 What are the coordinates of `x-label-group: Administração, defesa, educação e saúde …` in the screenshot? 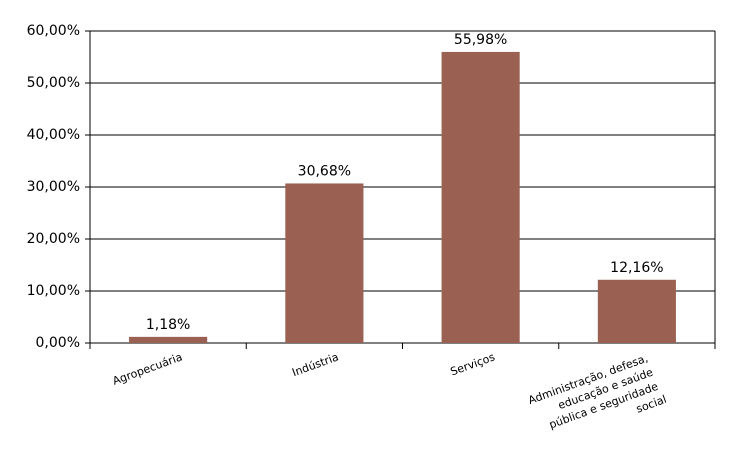 It's located at (598, 399).